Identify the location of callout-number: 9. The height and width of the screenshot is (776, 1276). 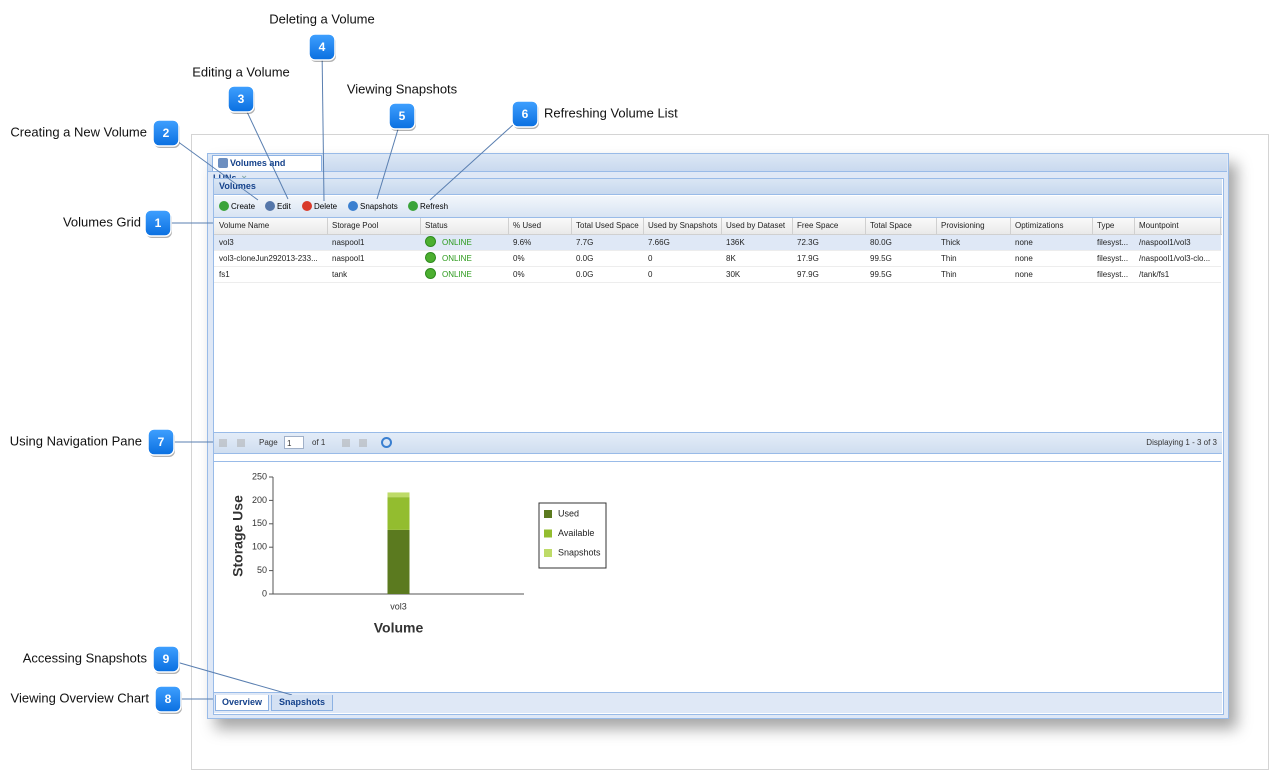
(166, 659).